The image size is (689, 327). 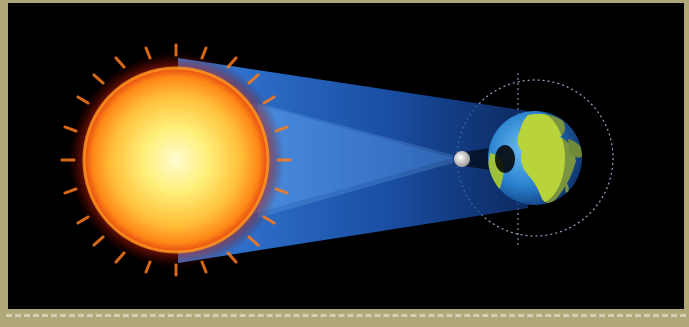 What do you see at coordinates (355, 160) in the screenshot?
I see `inner-light` at bounding box center [355, 160].